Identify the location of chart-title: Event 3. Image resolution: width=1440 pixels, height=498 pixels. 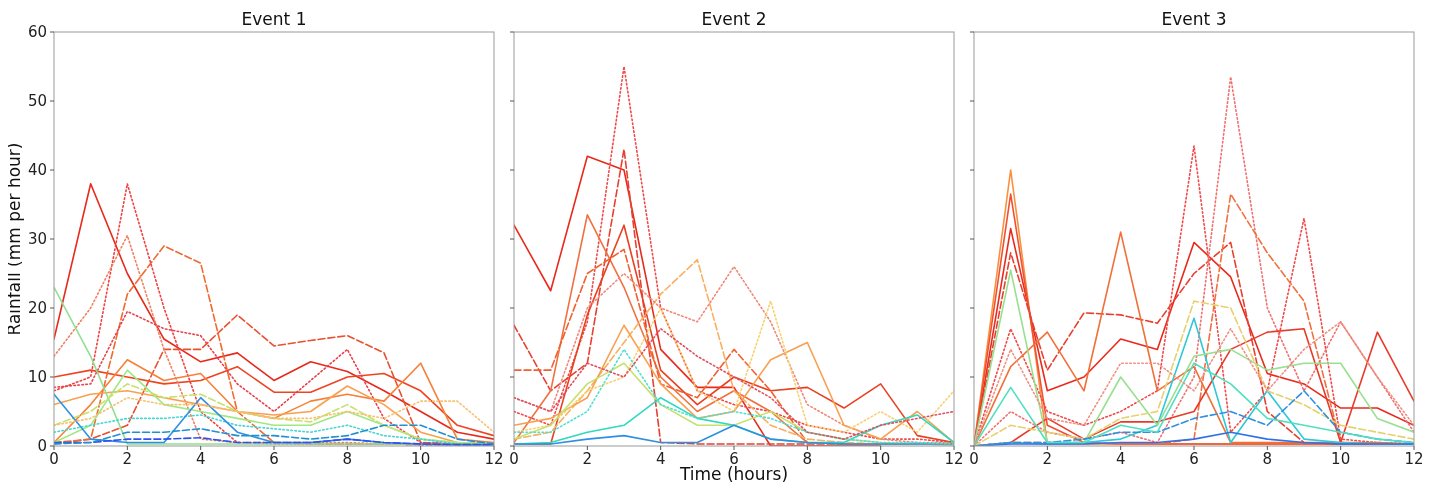
(1194, 19).